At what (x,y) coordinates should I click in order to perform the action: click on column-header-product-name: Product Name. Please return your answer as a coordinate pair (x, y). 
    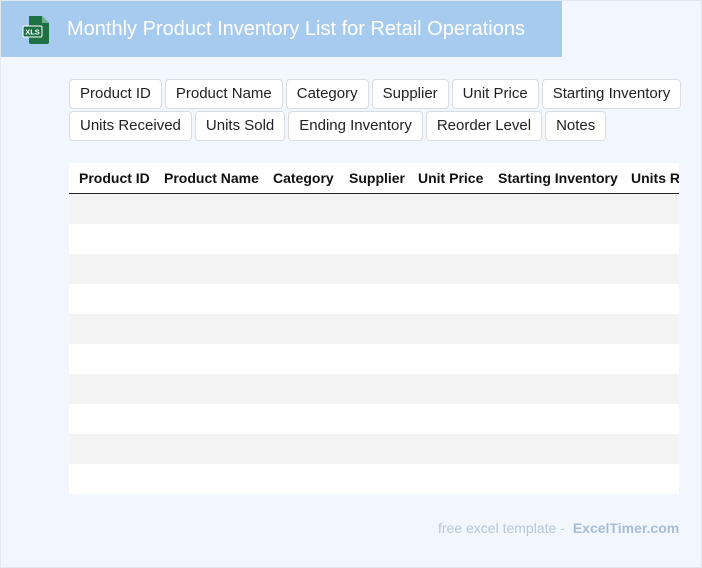
    Looking at the image, I should click on (211, 178).